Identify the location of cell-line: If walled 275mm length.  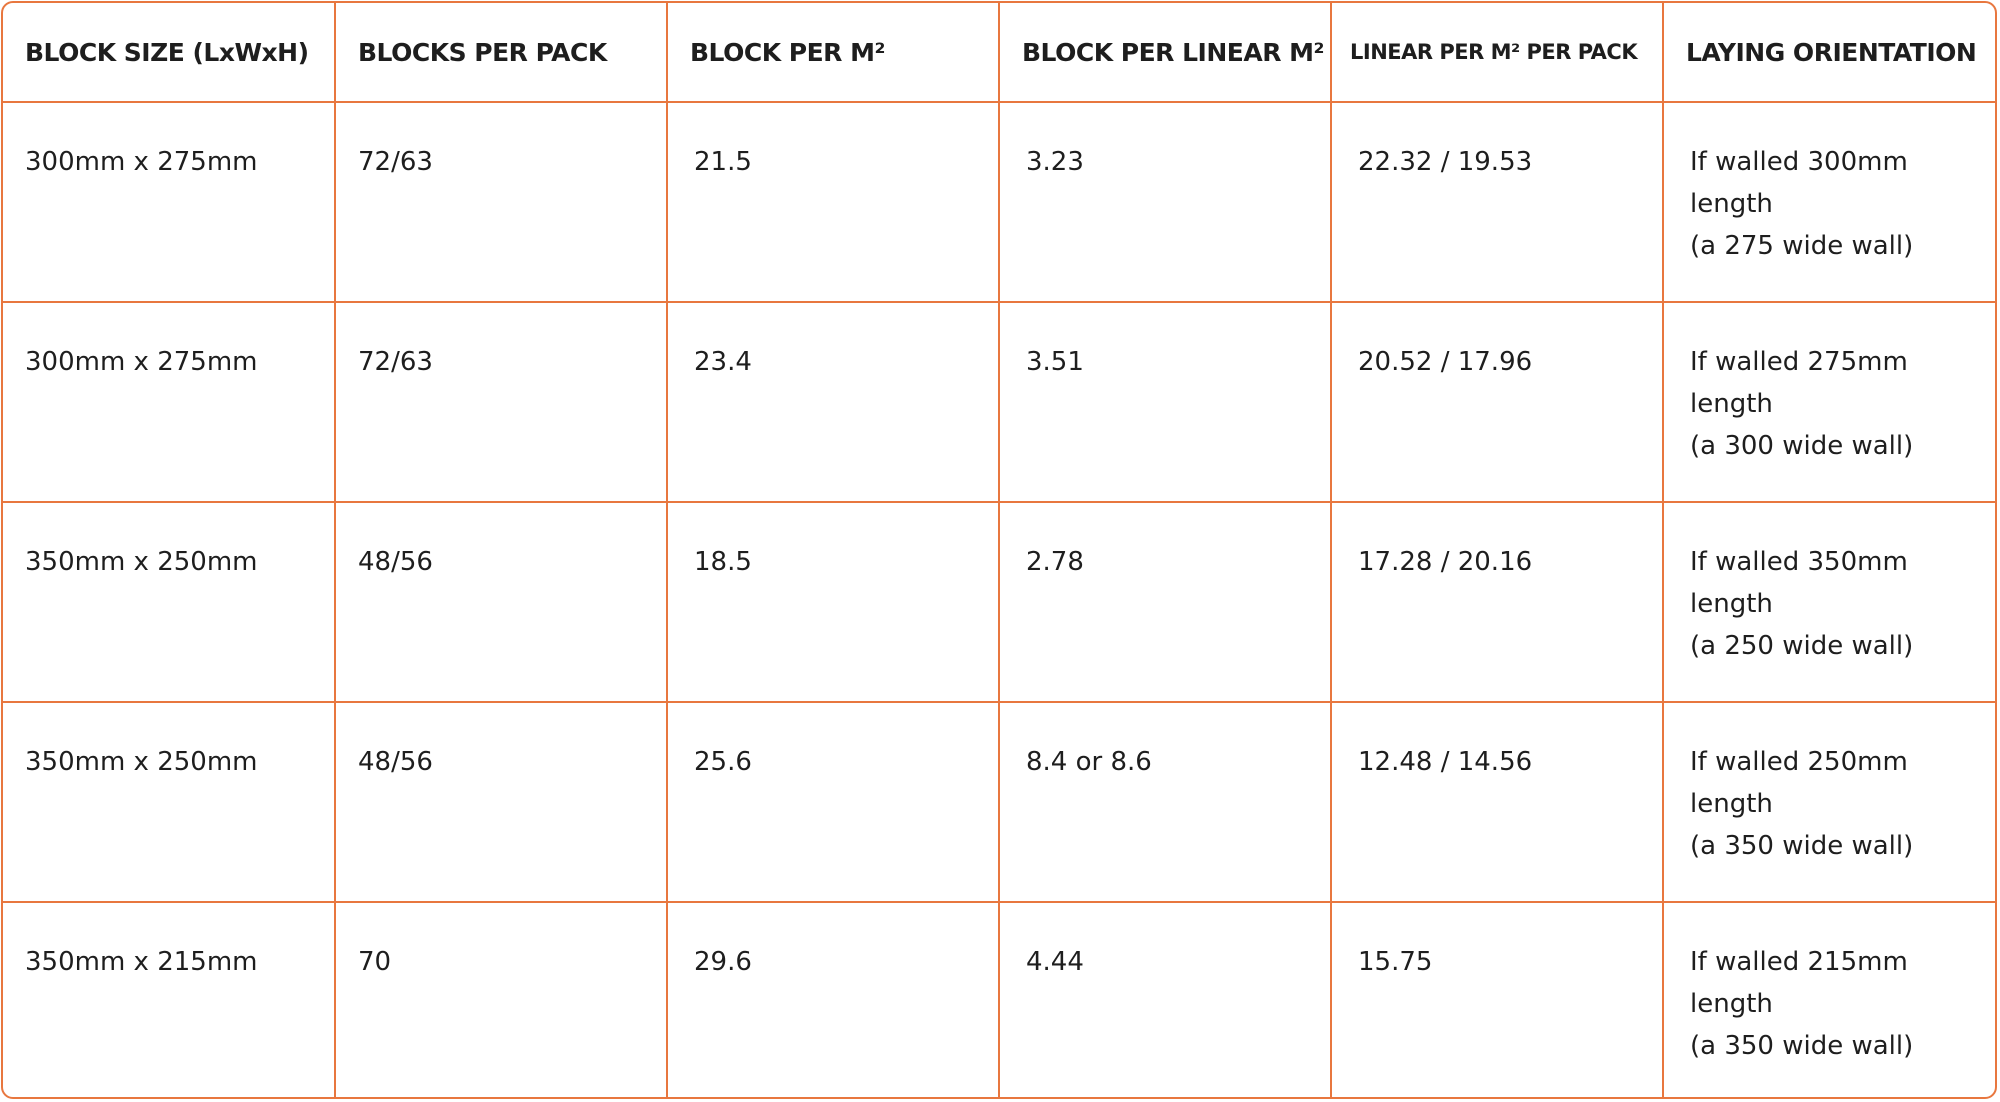
(1799, 383).